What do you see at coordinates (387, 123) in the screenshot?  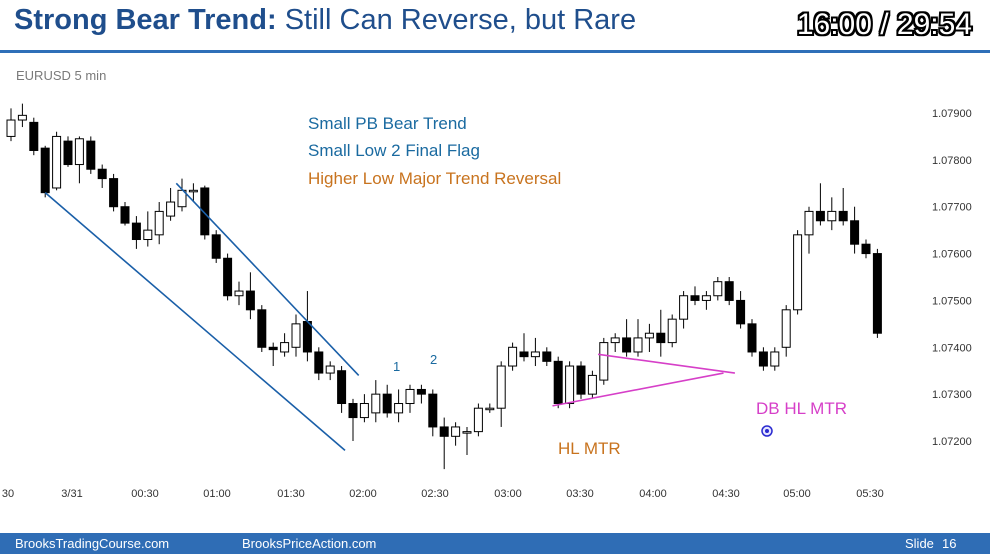 I see `annotation-small-pb-bear-trend: Small PB Bear Trend` at bounding box center [387, 123].